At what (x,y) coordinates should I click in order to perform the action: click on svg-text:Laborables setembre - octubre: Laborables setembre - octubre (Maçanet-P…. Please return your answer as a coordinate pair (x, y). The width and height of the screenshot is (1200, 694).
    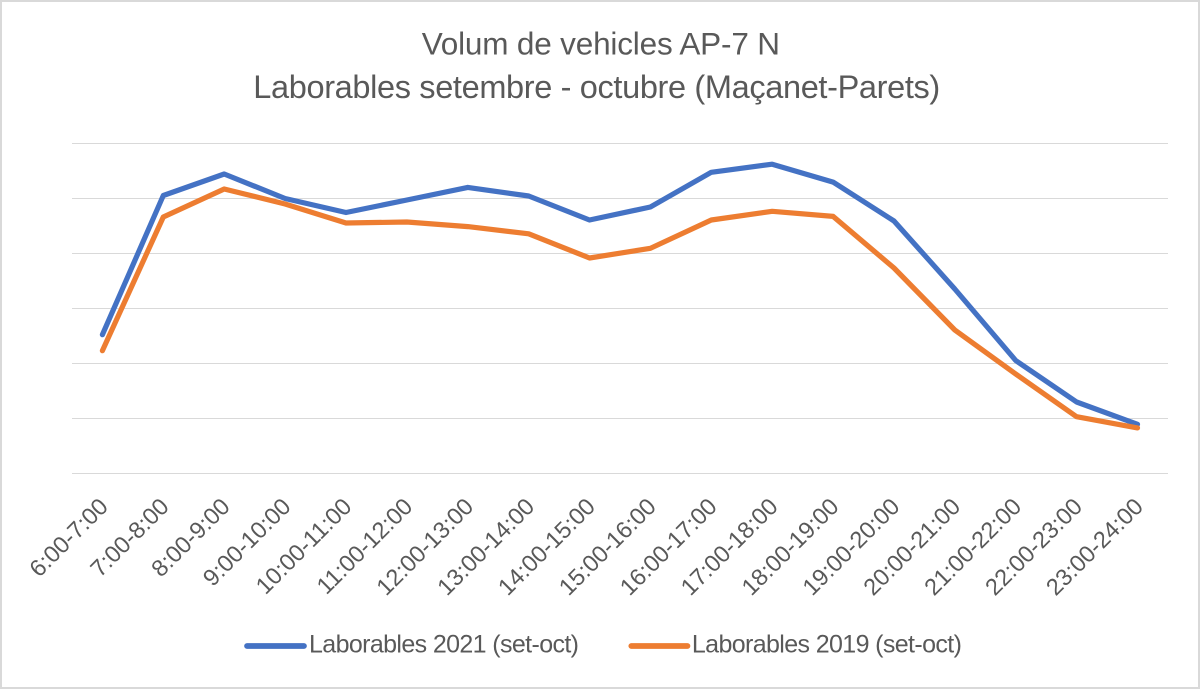
    Looking at the image, I should click on (596, 87).